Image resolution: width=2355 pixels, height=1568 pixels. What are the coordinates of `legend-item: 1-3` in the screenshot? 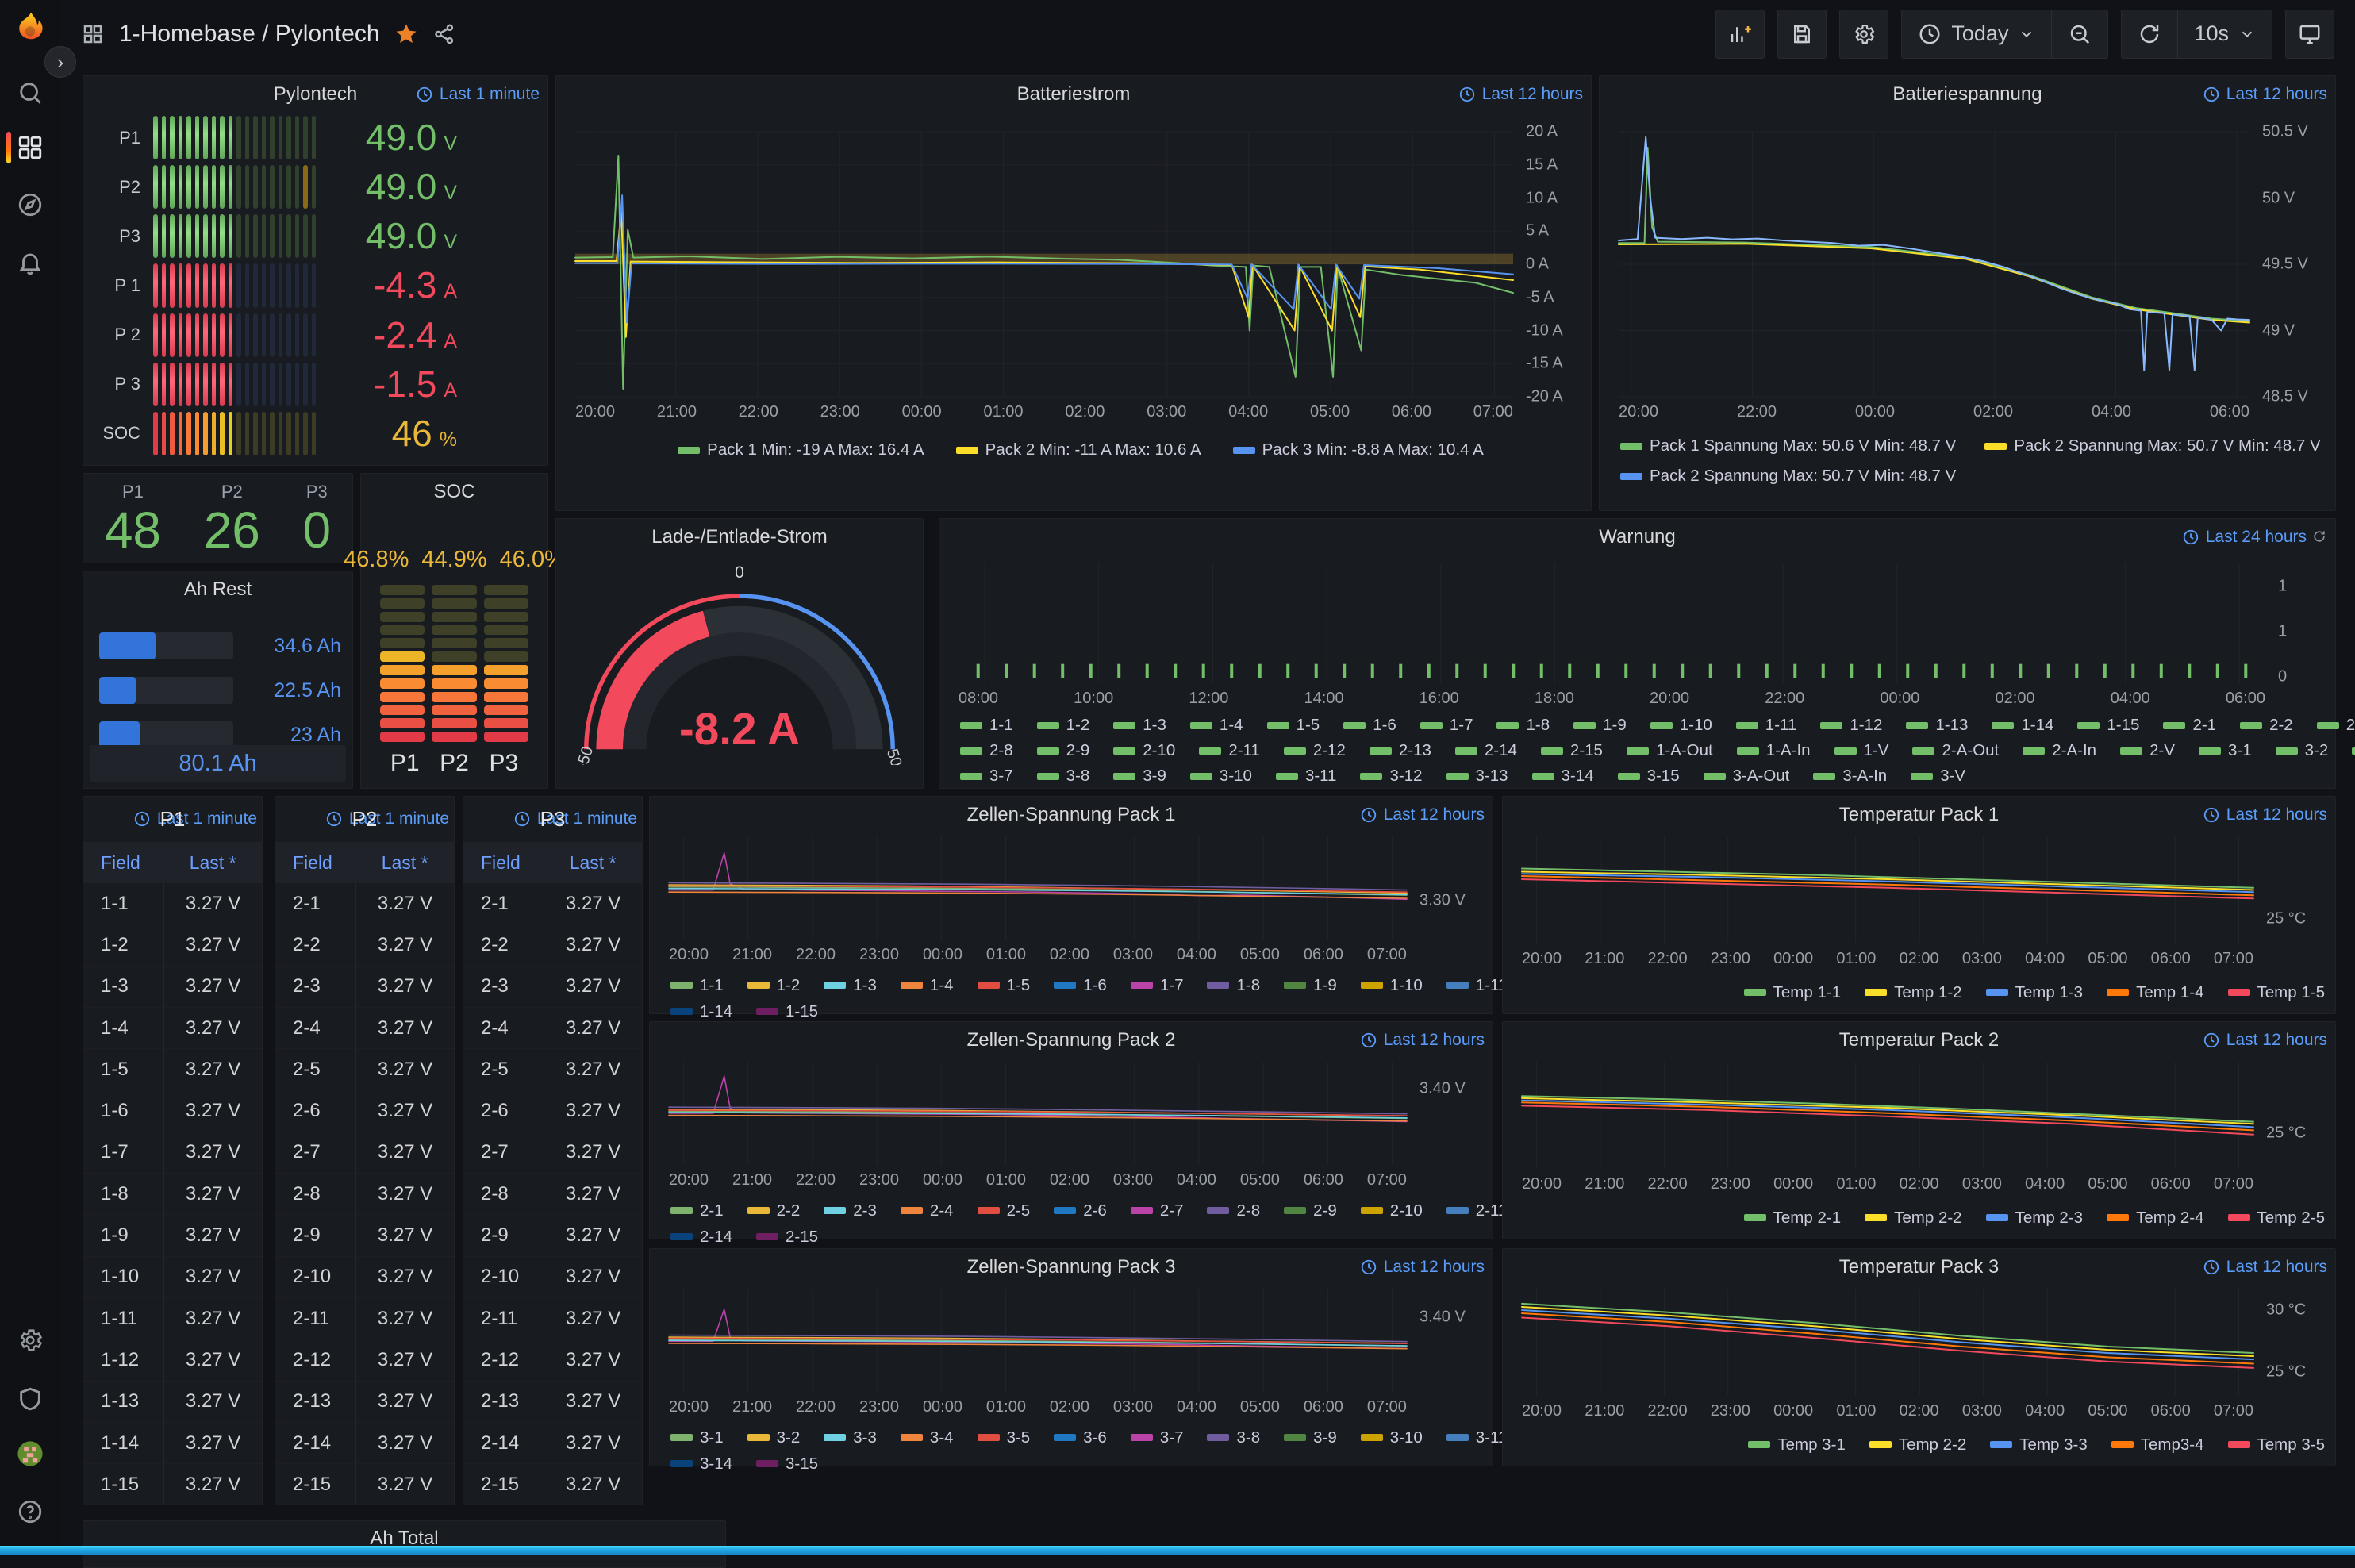 It's located at (1139, 725).